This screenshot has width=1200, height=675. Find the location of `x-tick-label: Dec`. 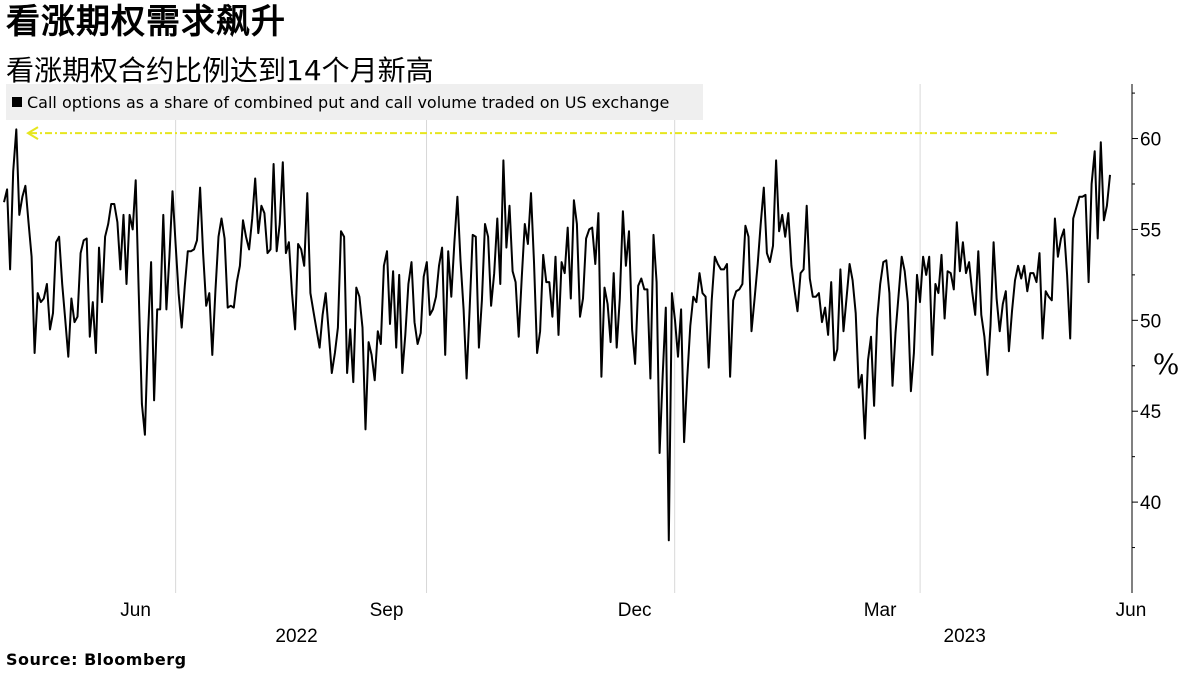

x-tick-label: Dec is located at coordinates (635, 610).